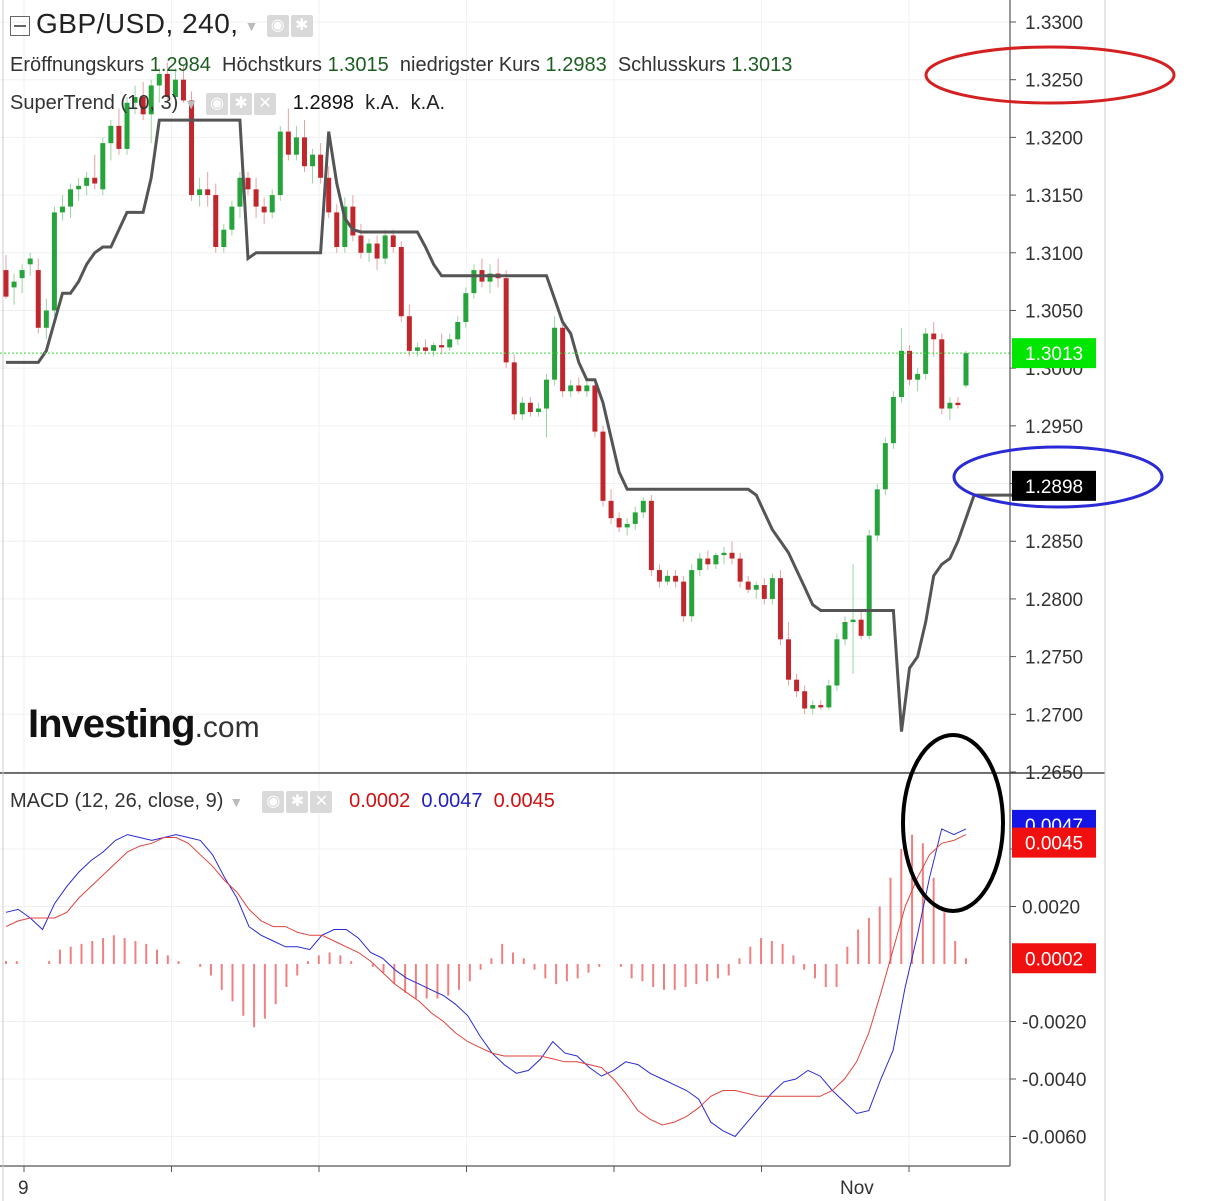  Describe the element at coordinates (452, 801) in the screenshot. I see `macd-value: 0.0047` at that location.